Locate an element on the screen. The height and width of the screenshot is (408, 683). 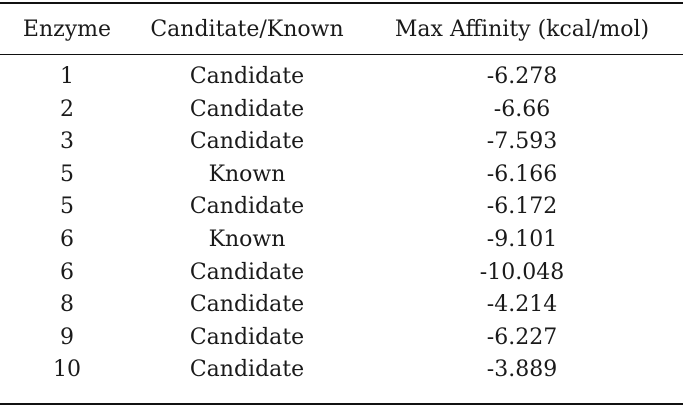
affinity-cell: -9.101 is located at coordinates (522, 239).